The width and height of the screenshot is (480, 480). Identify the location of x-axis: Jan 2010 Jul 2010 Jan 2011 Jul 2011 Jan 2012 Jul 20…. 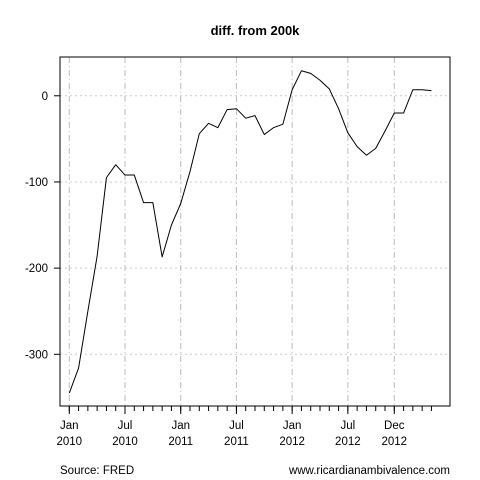
(244, 427).